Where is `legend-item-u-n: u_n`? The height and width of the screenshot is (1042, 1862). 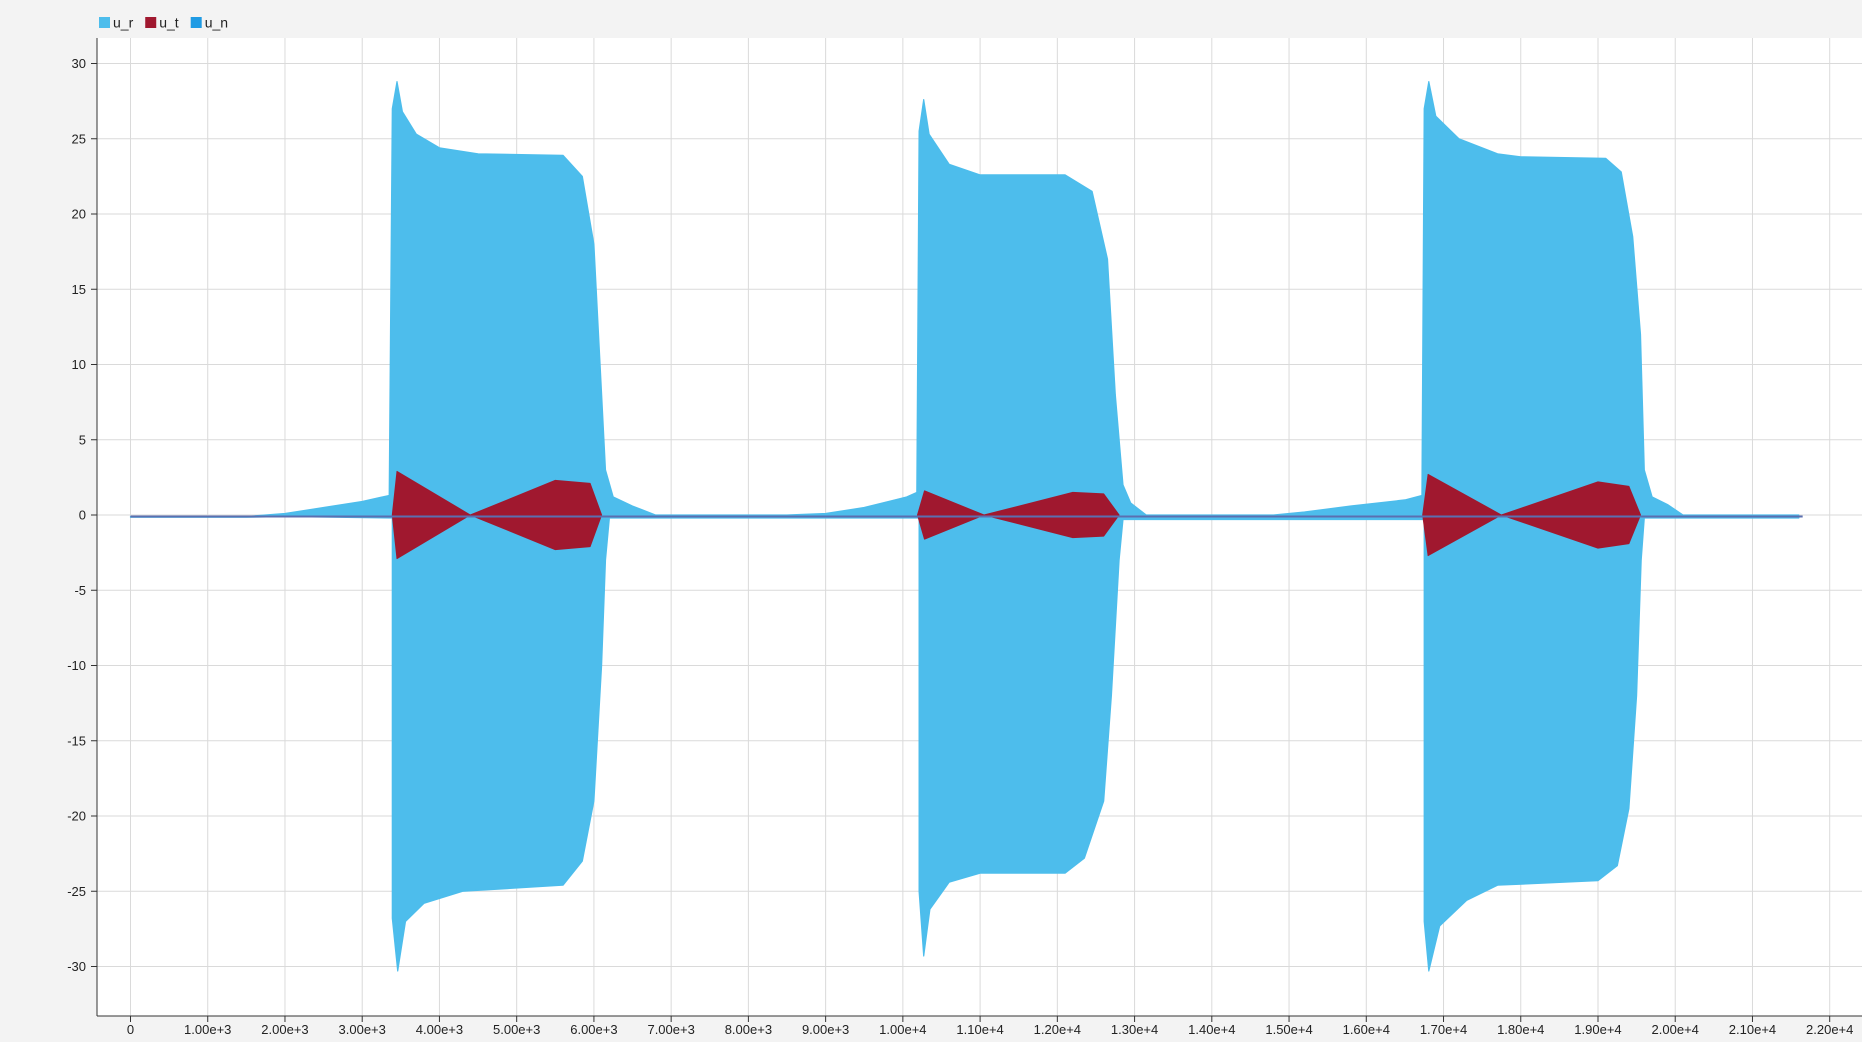 legend-item-u-n: u_n is located at coordinates (209, 23).